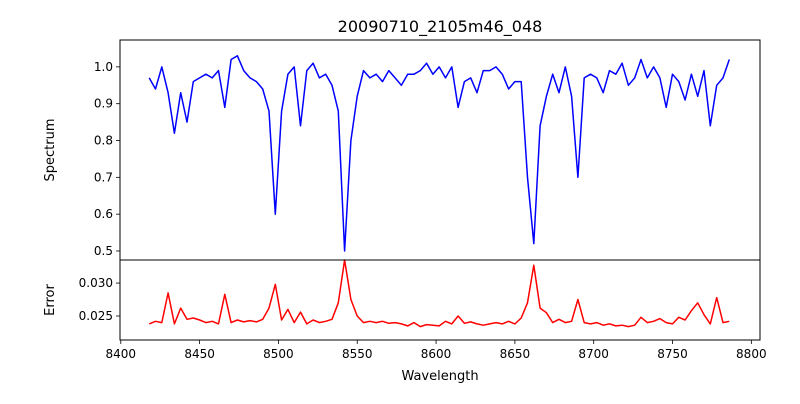 Image resolution: width=800 pixels, height=404 pixels. I want to click on ytick-label: 0.7, so click(103, 177).